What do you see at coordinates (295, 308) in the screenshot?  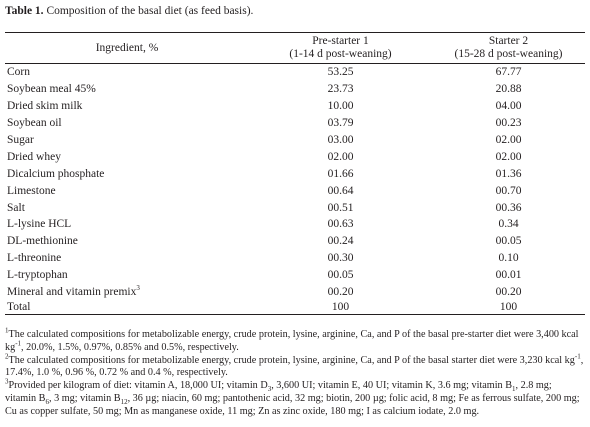 I see `table-row: Total 100 100` at bounding box center [295, 308].